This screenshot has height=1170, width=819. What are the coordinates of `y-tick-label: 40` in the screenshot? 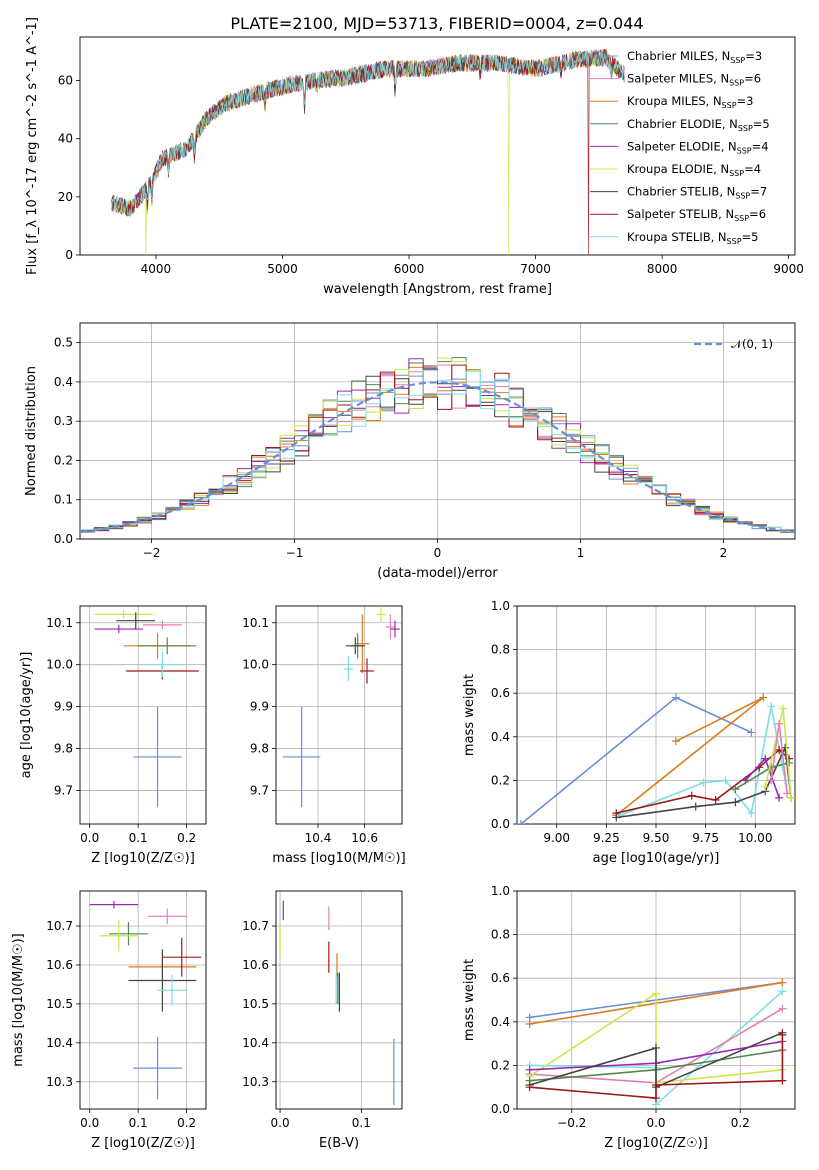 It's located at (65, 139).